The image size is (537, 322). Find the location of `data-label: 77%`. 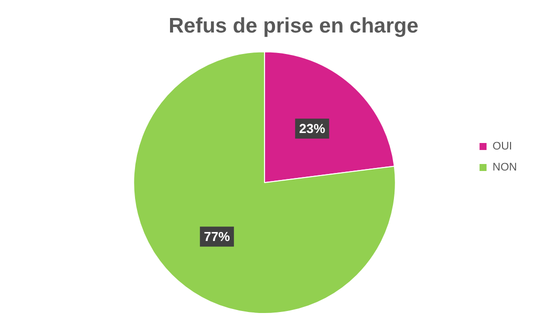

data-label: 77% is located at coordinates (217, 236).